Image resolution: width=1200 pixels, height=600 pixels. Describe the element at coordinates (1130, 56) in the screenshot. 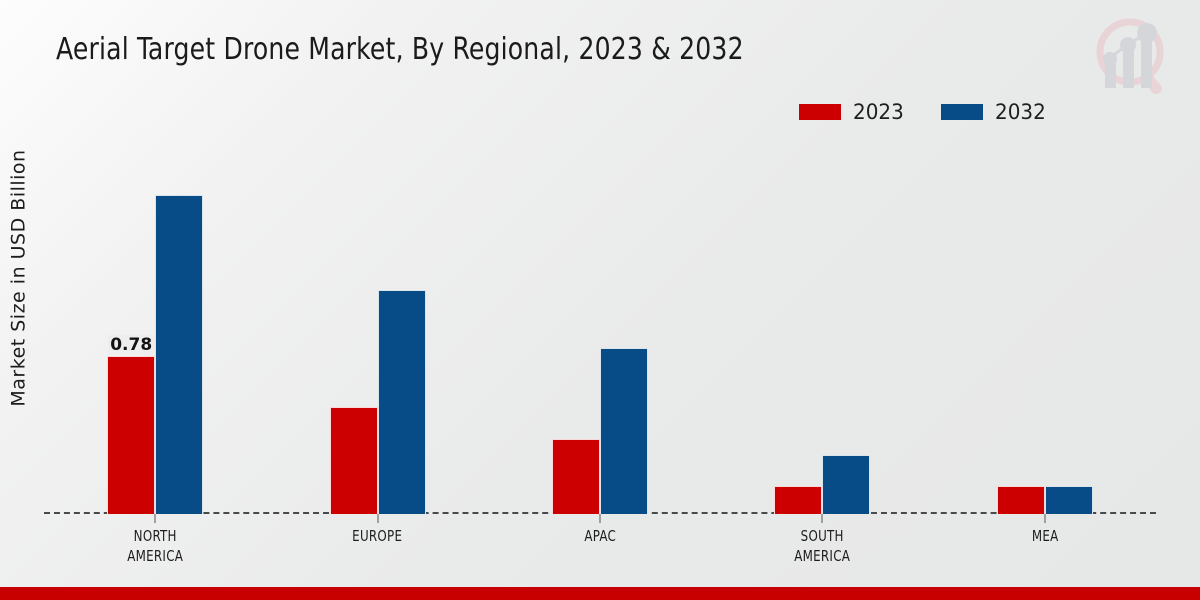

I see `watermark-logo` at that location.